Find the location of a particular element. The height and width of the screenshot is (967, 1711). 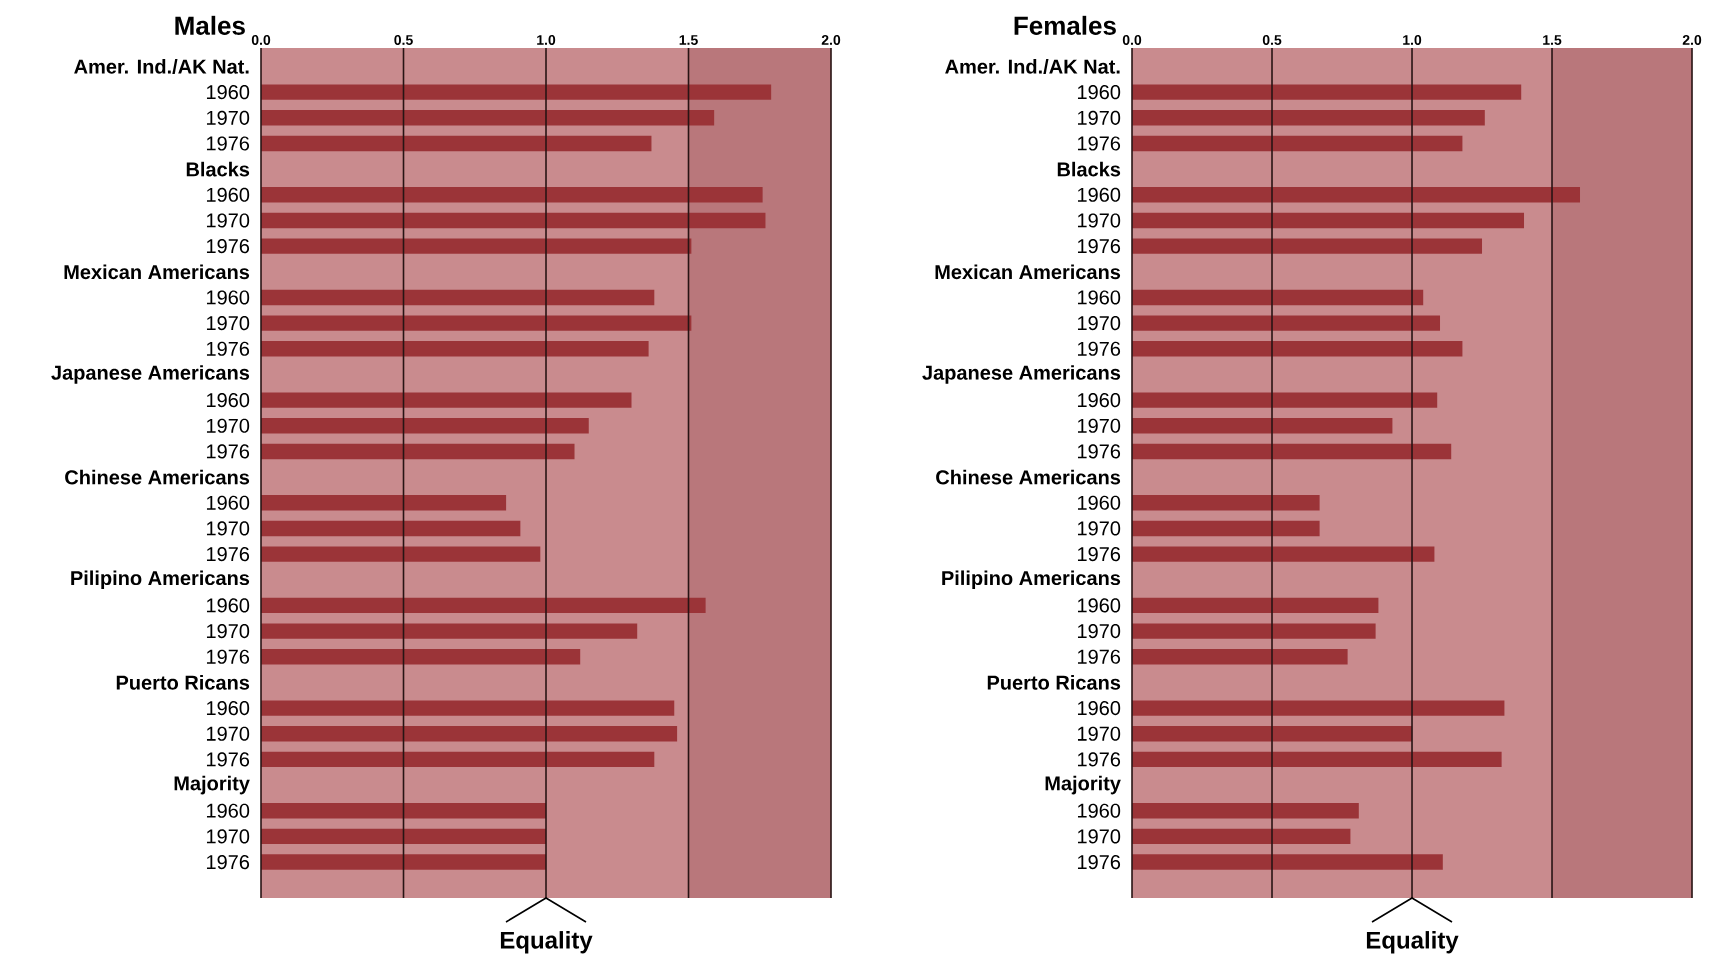

y-tick-label: Pilipino Americans is located at coordinates (1031, 580).